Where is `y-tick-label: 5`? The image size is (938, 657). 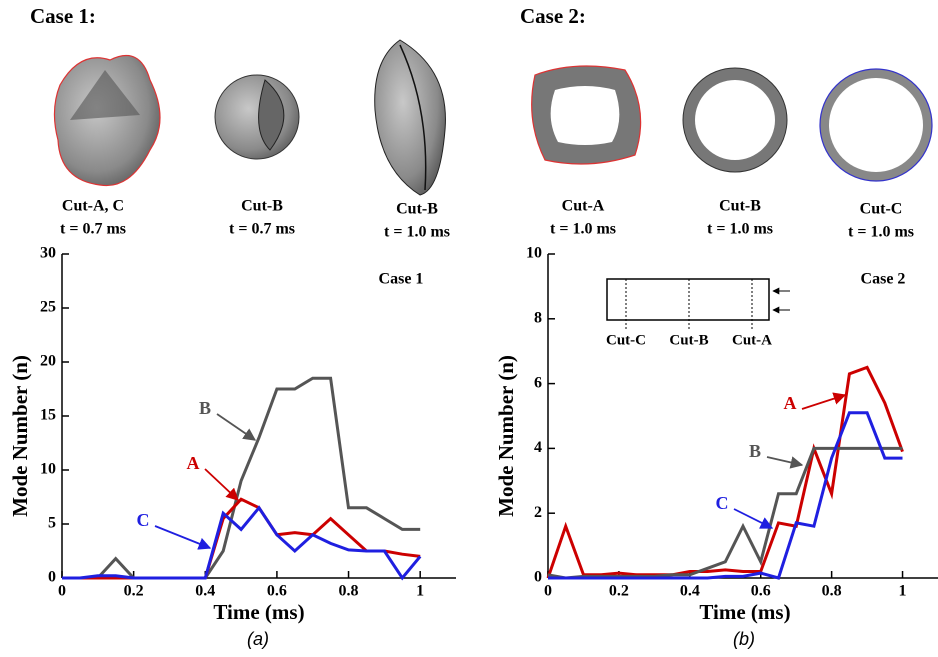 y-tick-label: 5 is located at coordinates (52, 523).